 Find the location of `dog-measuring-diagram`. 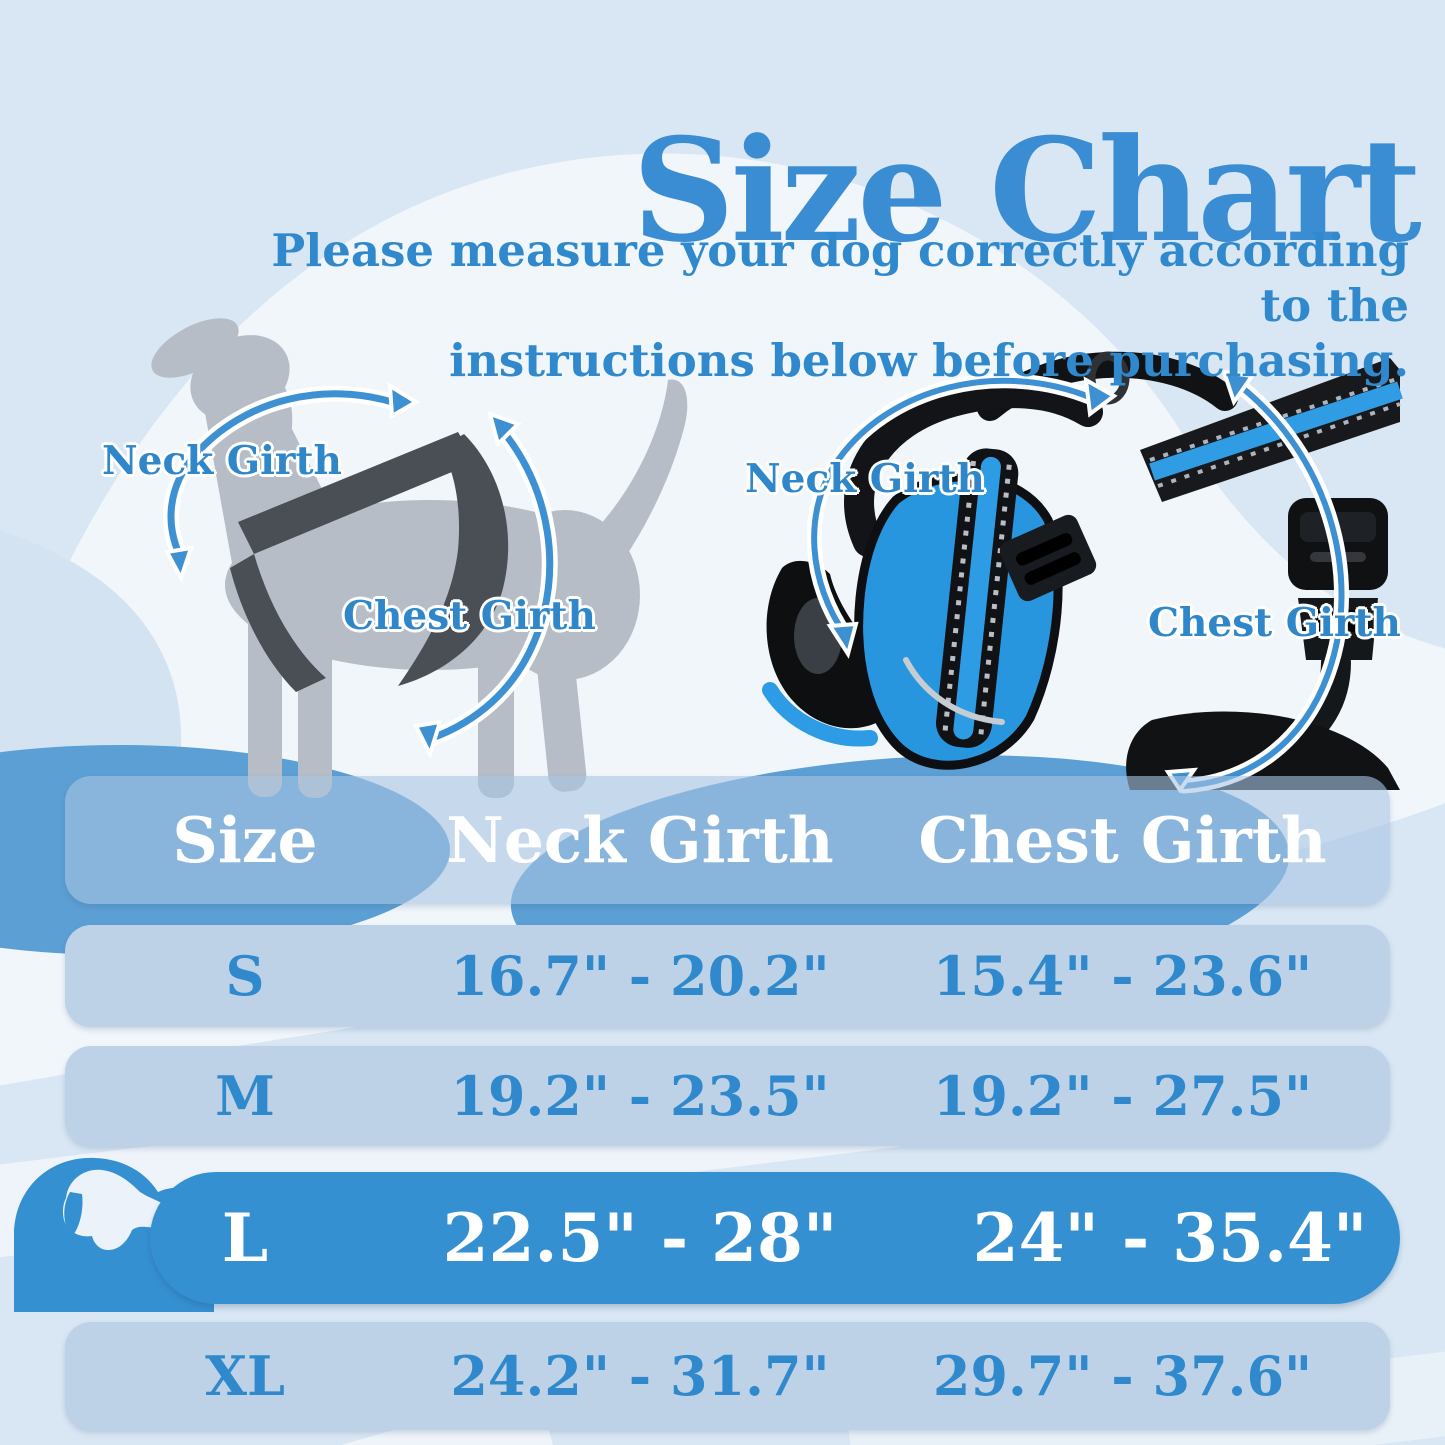

dog-measuring-diagram is located at coordinates (419, 558).